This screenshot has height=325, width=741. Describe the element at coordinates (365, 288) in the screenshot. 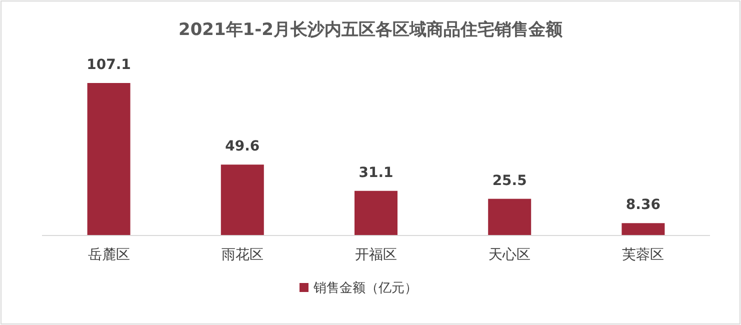

I see `legend-label: 销售金额（亿元）` at that location.